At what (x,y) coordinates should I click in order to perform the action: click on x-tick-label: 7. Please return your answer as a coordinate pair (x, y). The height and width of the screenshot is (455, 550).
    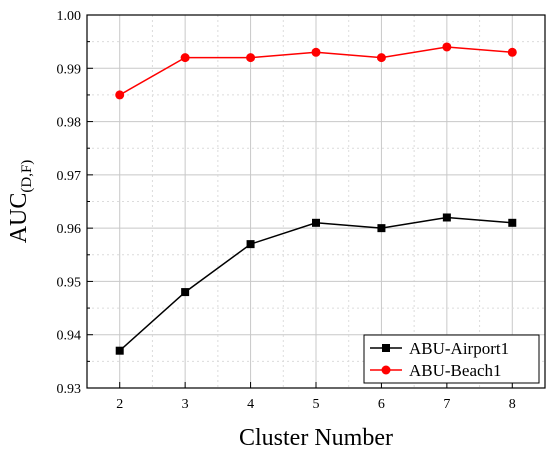
    Looking at the image, I should click on (446, 404).